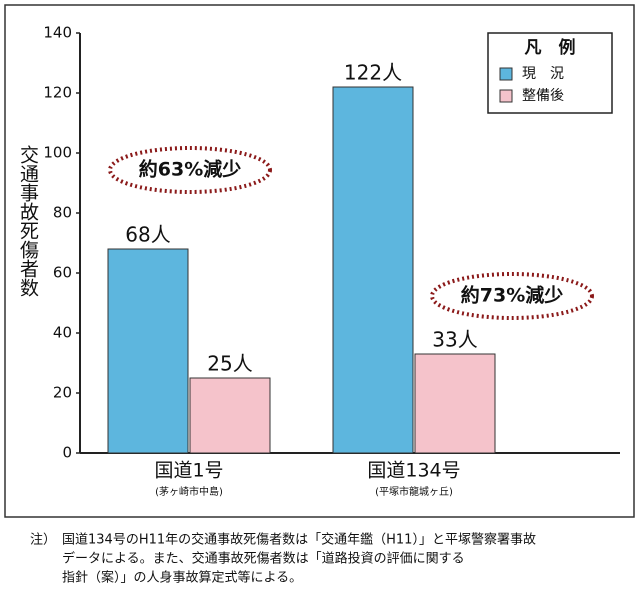  What do you see at coordinates (413, 471) in the screenshot?
I see `x-tick-label: 国道134号` at bounding box center [413, 471].